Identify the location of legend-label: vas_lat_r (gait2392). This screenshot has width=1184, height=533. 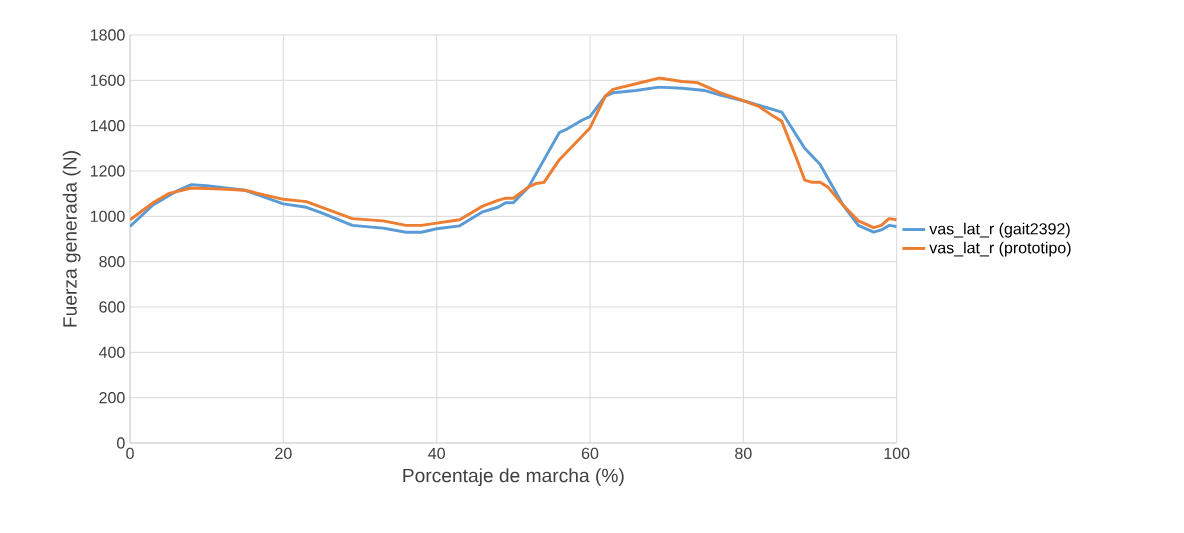
(999, 230).